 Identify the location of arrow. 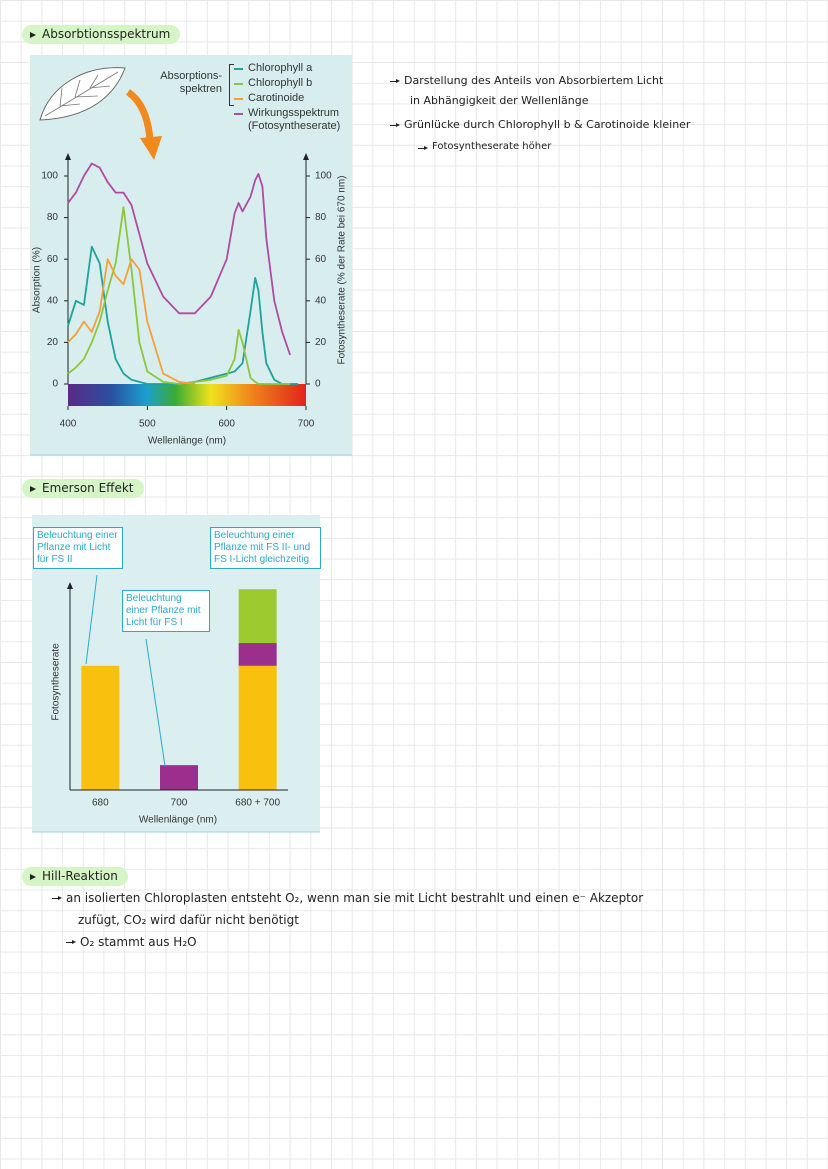
(139, 115).